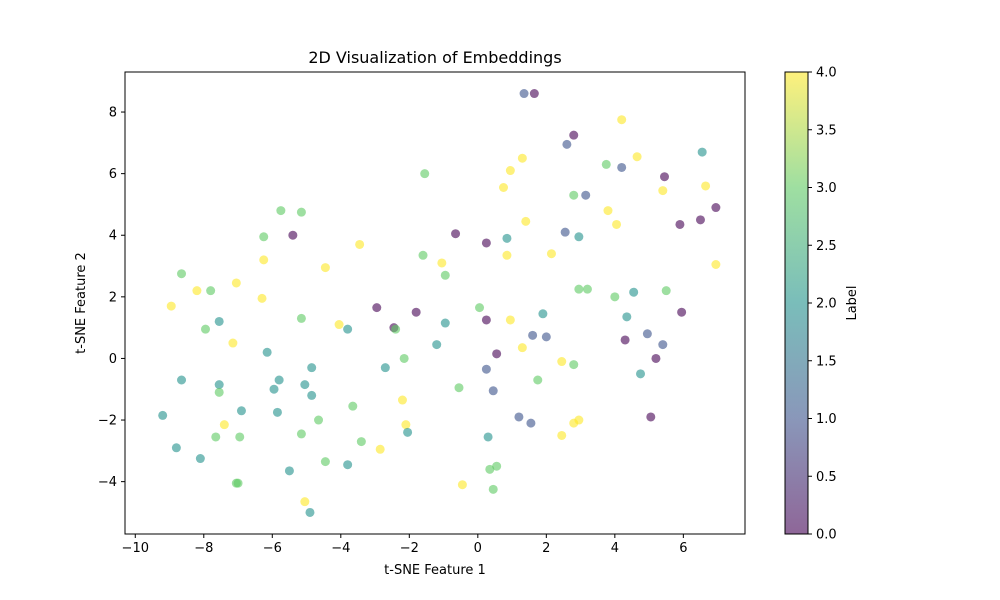 This screenshot has width=1000, height=600. What do you see at coordinates (826, 535) in the screenshot?
I see `colorbar-tick-label: 0.0` at bounding box center [826, 535].